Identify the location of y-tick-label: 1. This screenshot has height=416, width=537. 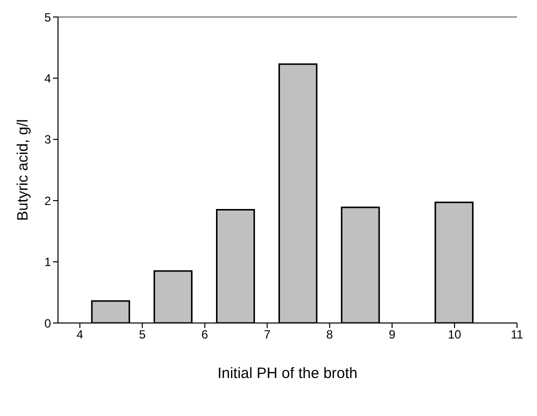
(48, 262).